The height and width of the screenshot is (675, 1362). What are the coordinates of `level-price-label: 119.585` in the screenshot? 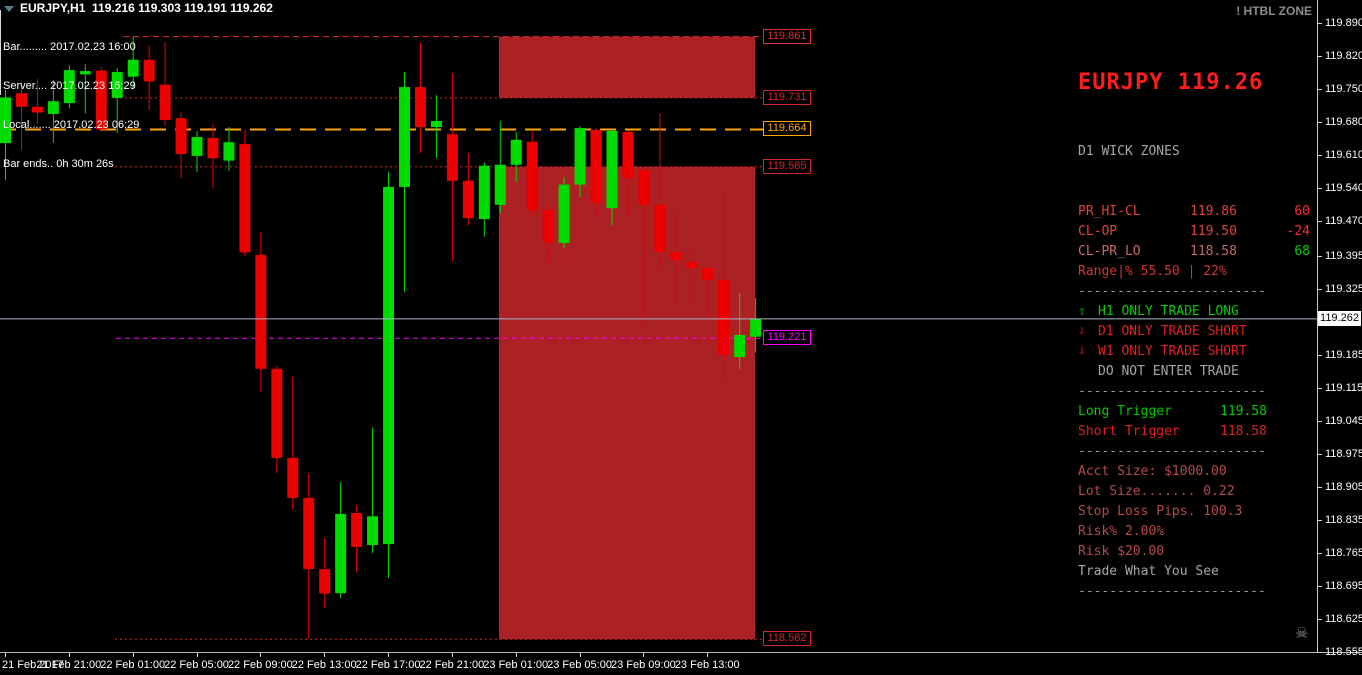 It's located at (787, 166).